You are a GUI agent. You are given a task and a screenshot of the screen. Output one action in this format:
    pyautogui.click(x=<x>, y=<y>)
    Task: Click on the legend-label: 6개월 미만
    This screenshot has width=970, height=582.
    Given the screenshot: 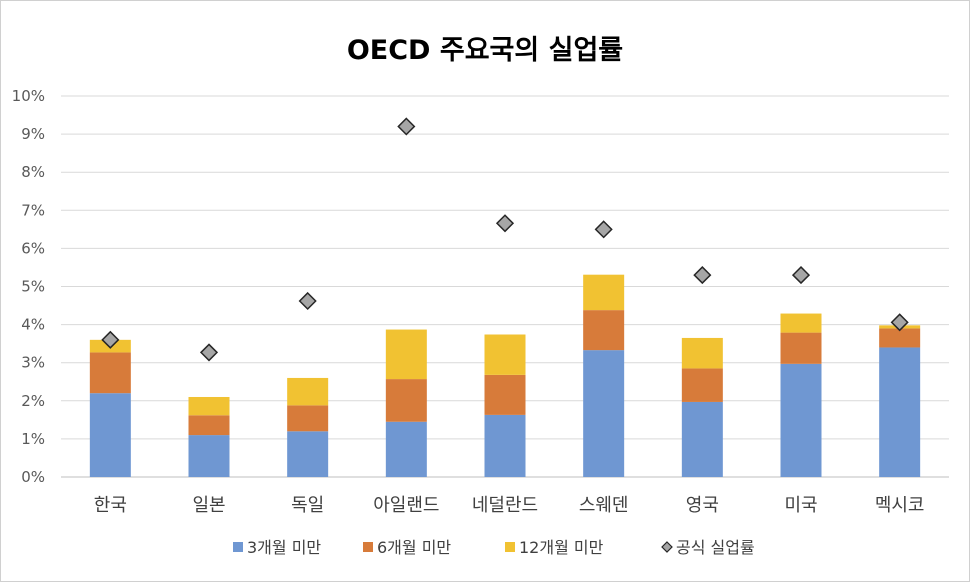 What is the action you would take?
    pyautogui.click(x=414, y=547)
    